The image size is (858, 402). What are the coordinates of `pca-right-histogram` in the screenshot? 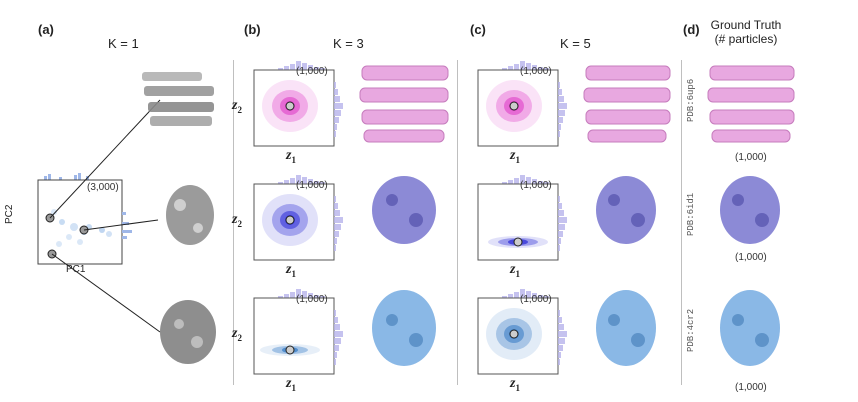 It's located at (127, 225).